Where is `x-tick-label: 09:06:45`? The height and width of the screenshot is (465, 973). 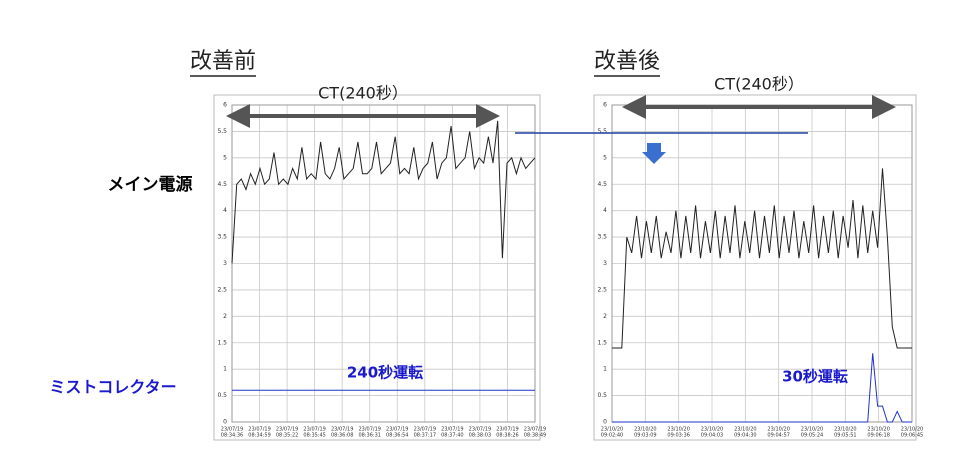 x-tick-label: 09:06:45 is located at coordinates (912, 436).